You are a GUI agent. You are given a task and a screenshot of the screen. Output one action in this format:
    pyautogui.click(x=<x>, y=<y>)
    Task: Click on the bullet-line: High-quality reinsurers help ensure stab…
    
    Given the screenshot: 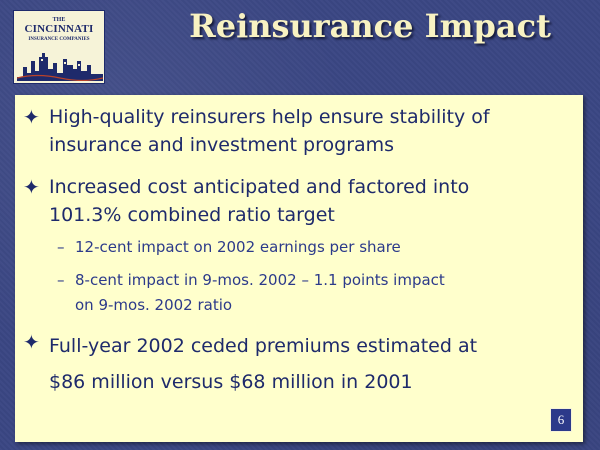 What is the action you would take?
    pyautogui.click(x=269, y=117)
    